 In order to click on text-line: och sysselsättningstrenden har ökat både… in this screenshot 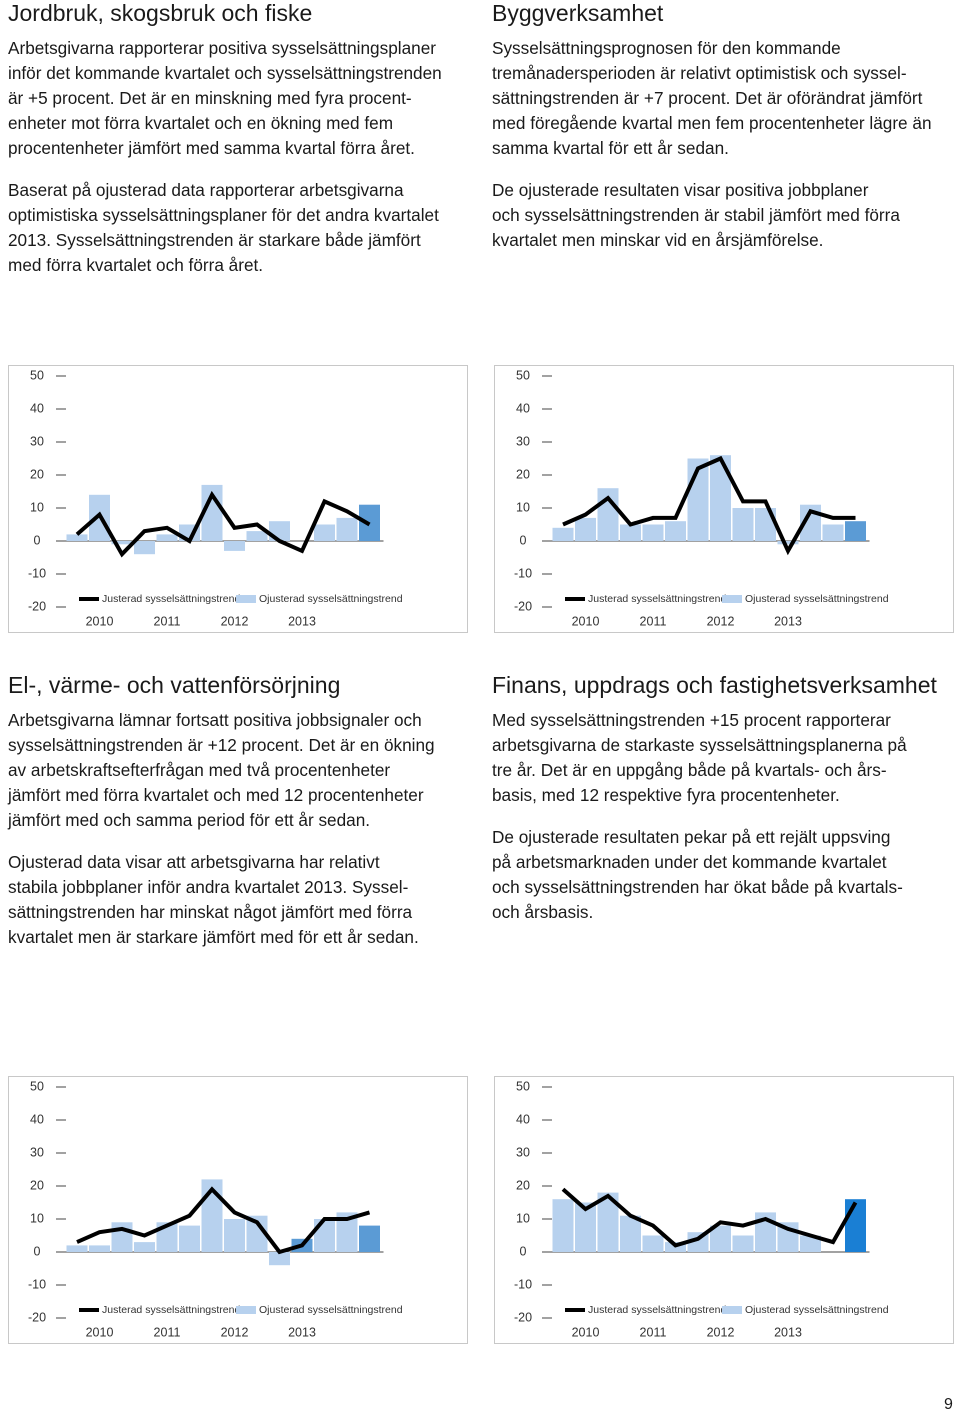, I will do `click(697, 887)`.